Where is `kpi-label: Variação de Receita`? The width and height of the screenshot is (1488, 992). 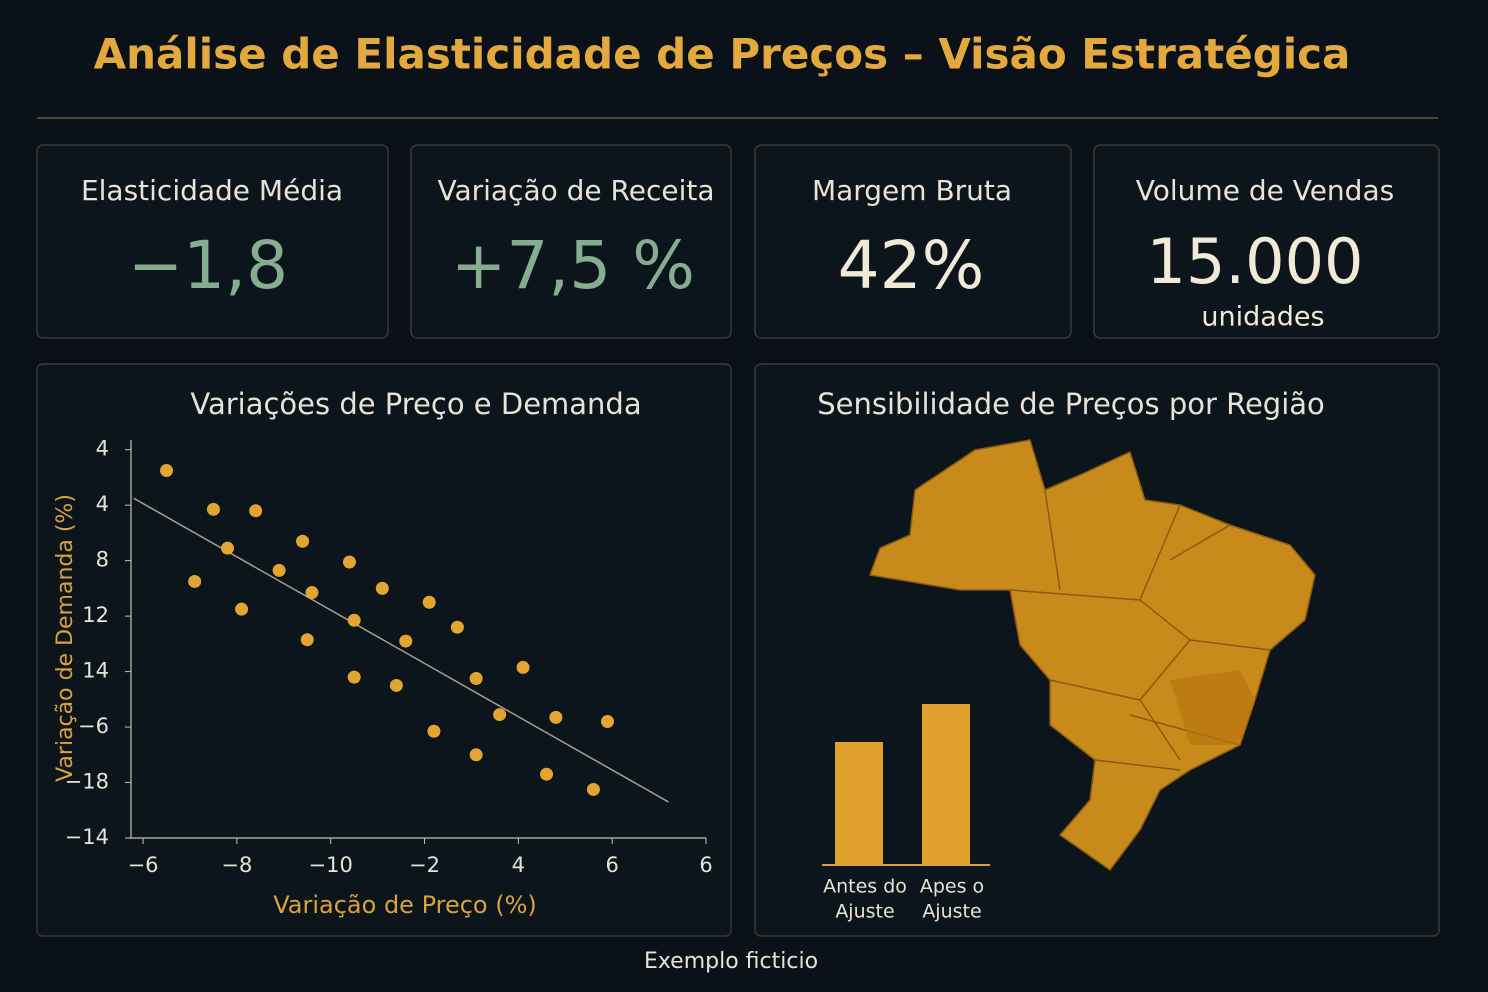
kpi-label: Variação de Receita is located at coordinates (575, 190).